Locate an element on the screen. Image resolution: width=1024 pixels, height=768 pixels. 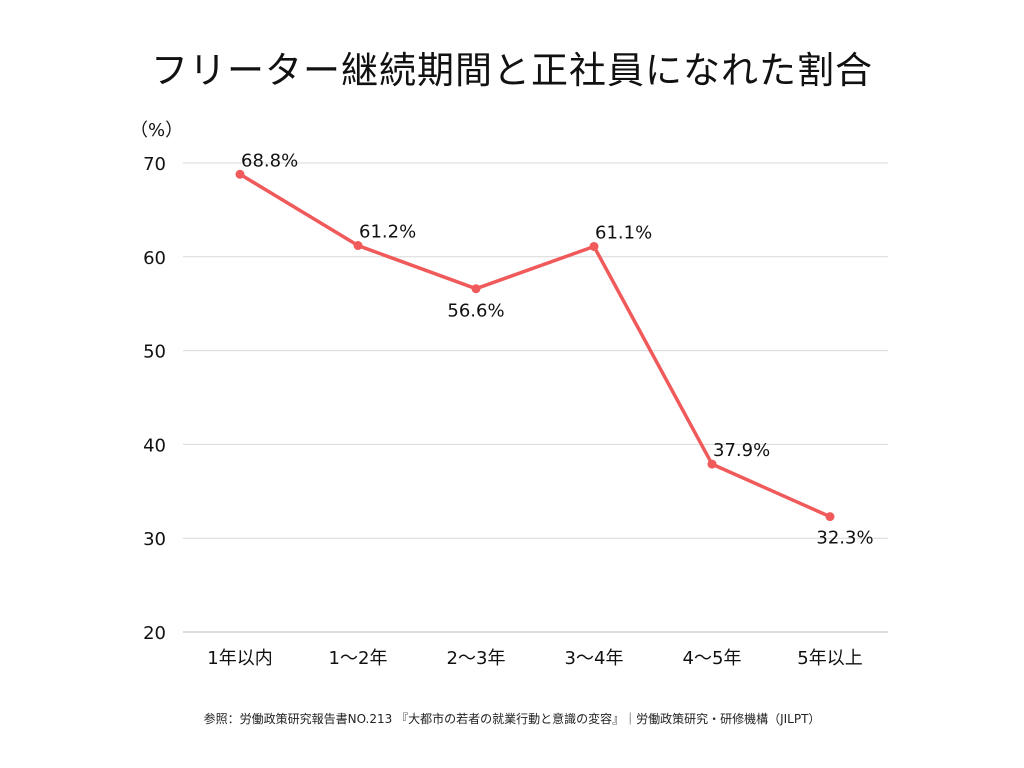
data-label: 61.1% is located at coordinates (623, 232).